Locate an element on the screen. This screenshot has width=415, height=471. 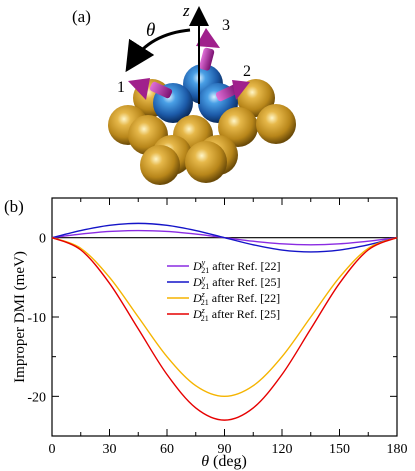
x-tick-label: 150 is located at coordinates (339, 449).